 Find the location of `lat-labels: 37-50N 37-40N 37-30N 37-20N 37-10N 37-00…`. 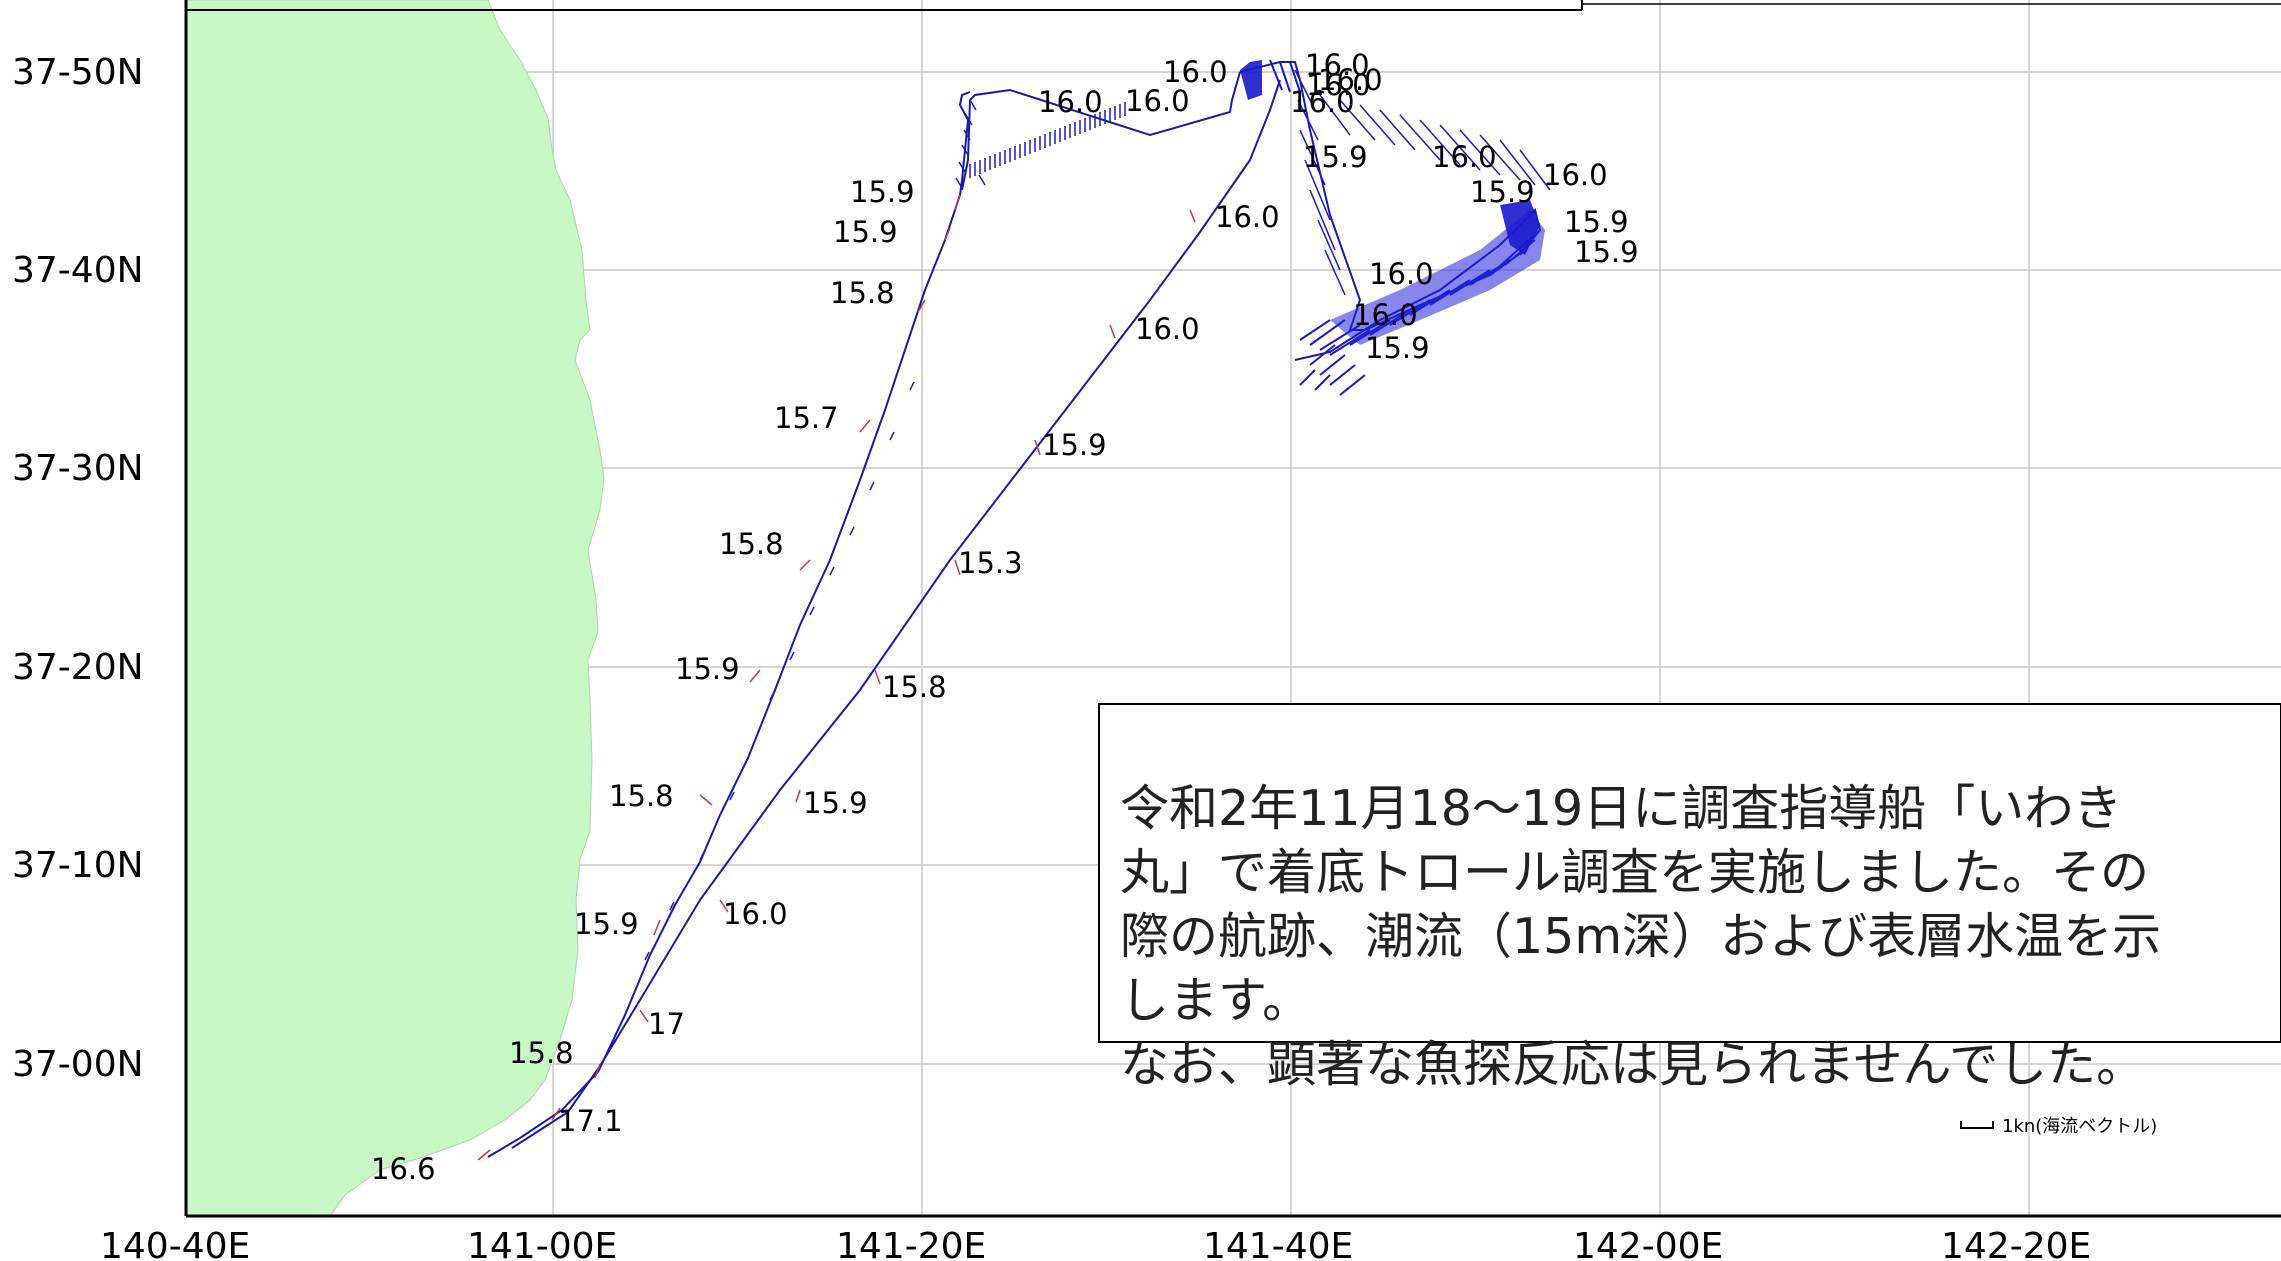

lat-labels: 37-50N 37-40N 37-30N 37-20N 37-10N 37-00… is located at coordinates (78, 568).